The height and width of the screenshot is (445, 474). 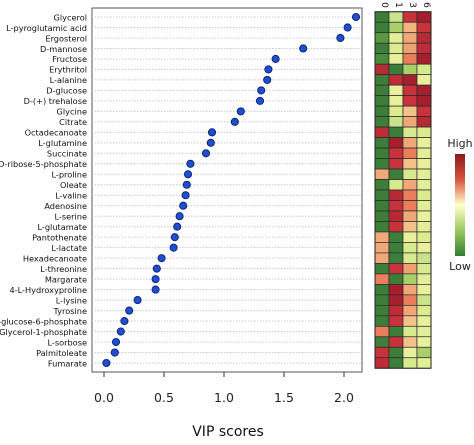 What do you see at coordinates (66, 91) in the screenshot?
I see `category-label: D-glucose` at bounding box center [66, 91].